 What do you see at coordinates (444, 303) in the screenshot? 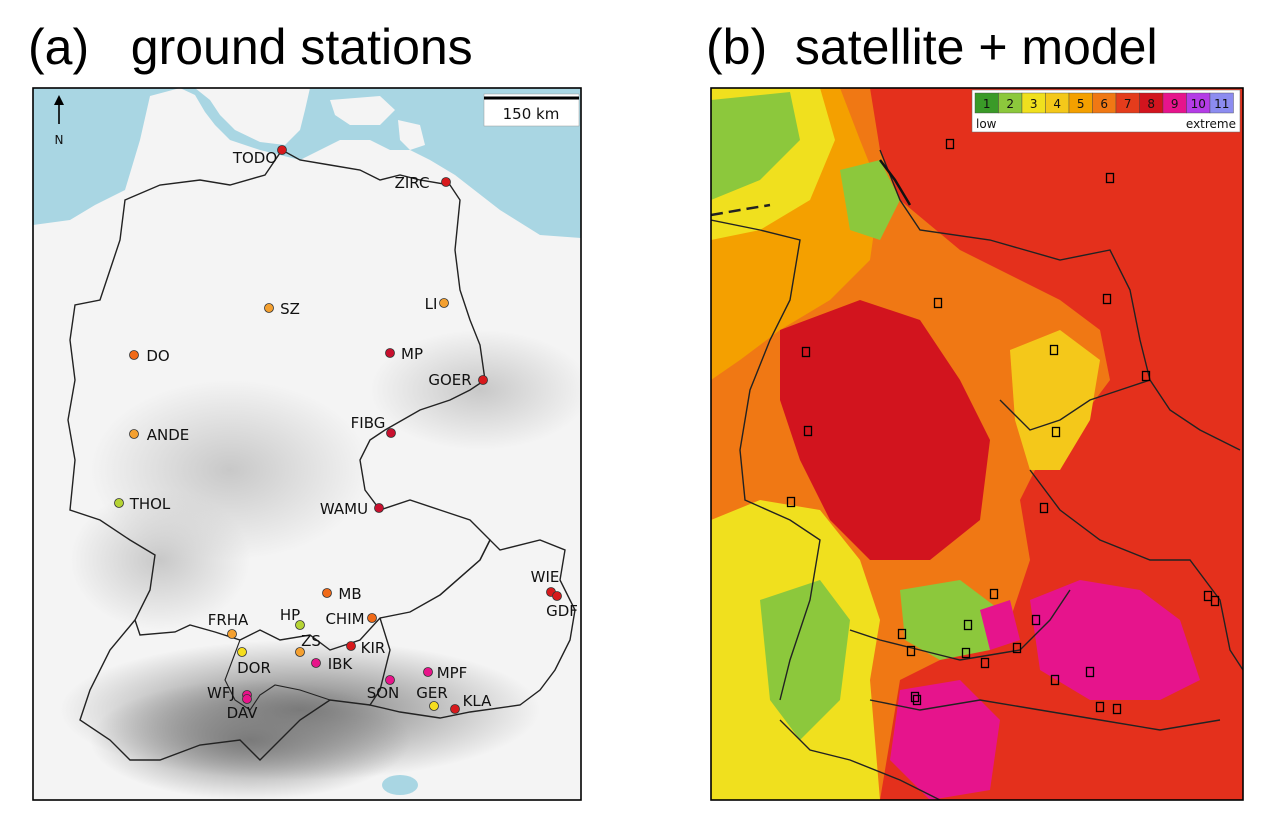
I see `station-marker-li` at bounding box center [444, 303].